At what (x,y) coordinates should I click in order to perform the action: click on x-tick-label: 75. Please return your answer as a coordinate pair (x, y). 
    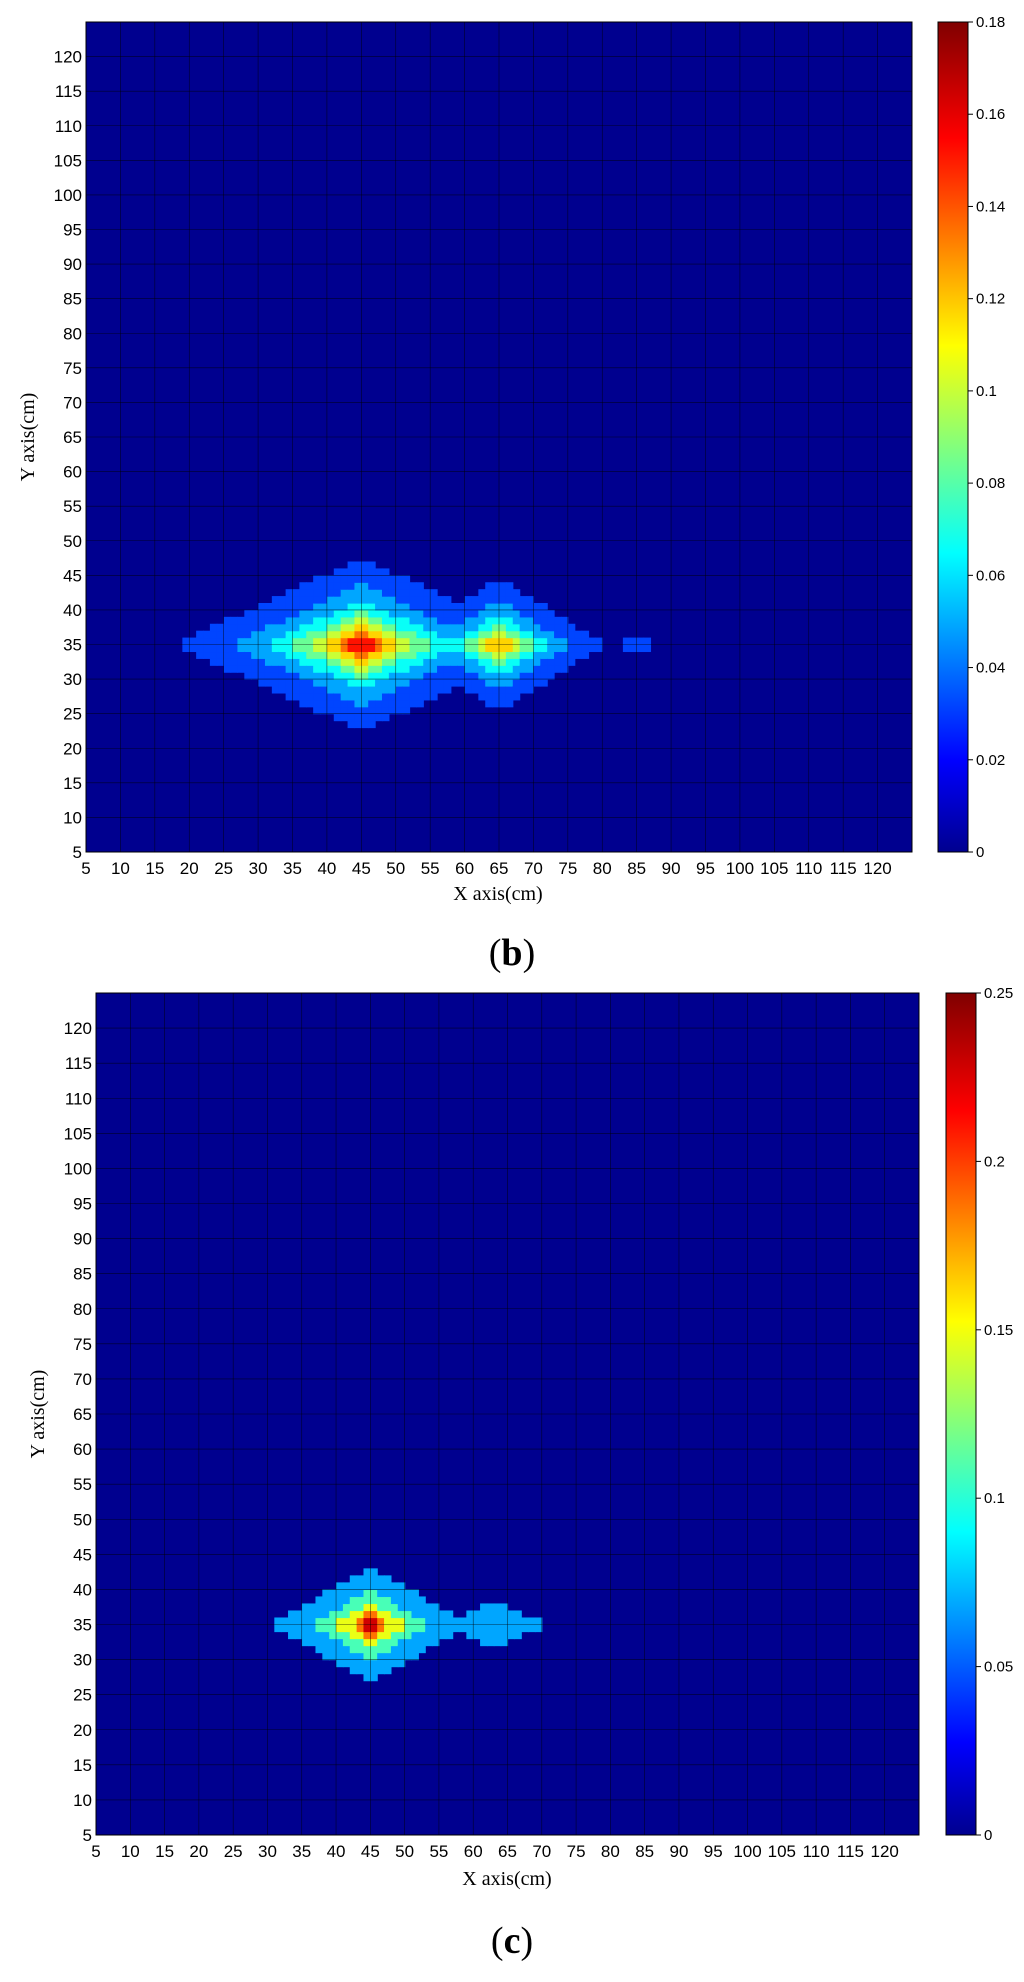
    Looking at the image, I should click on (567, 868).